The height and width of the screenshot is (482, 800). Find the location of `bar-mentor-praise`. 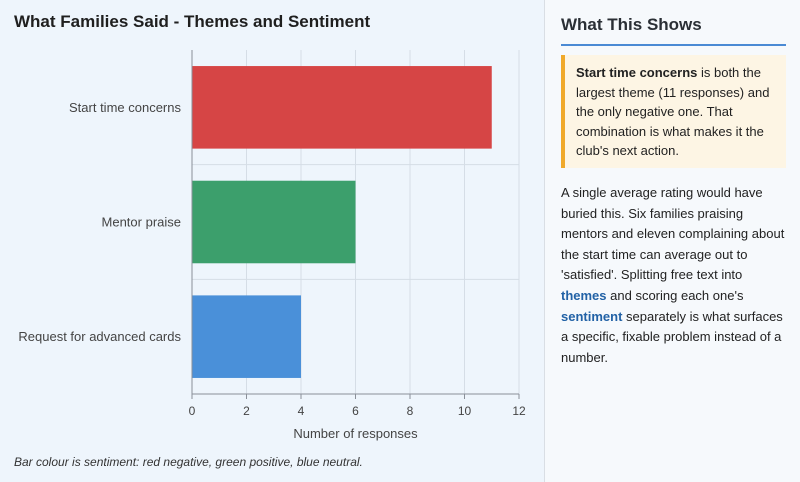

bar-mentor-praise is located at coordinates (274, 222).